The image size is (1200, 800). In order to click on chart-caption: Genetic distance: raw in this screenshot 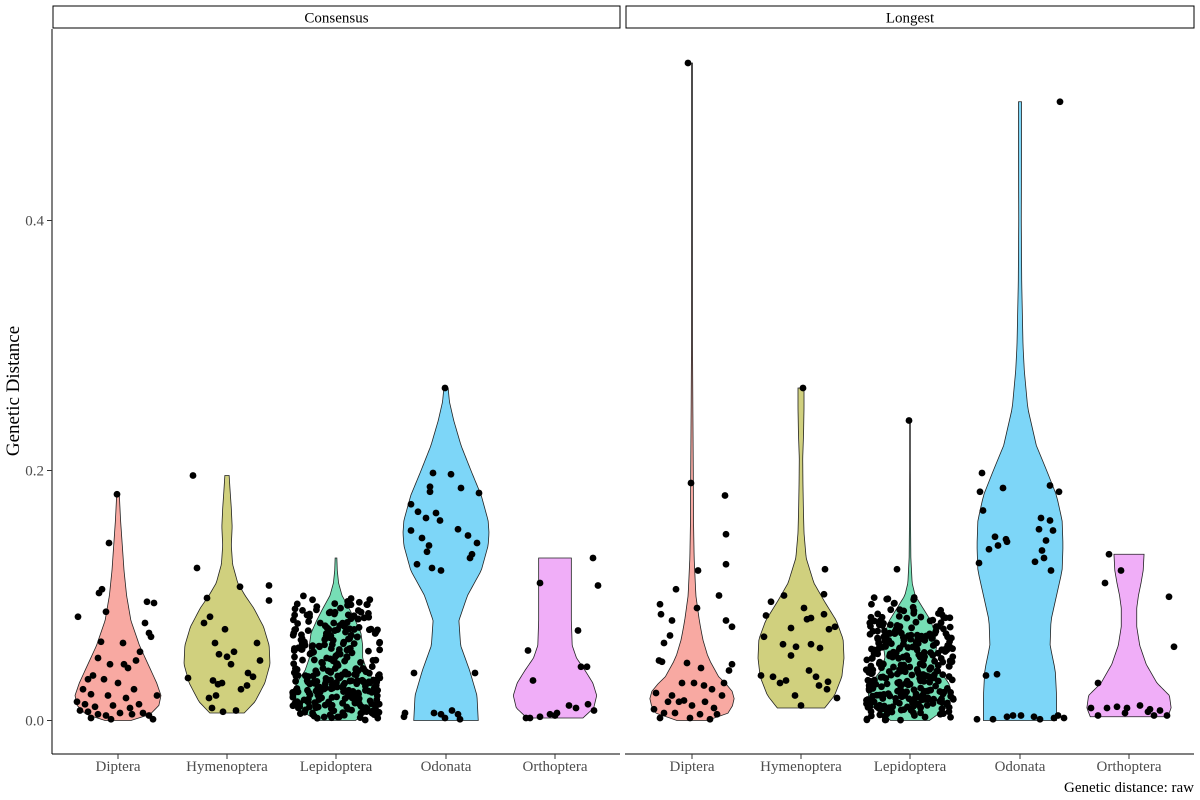, I will do `click(1129, 788)`.